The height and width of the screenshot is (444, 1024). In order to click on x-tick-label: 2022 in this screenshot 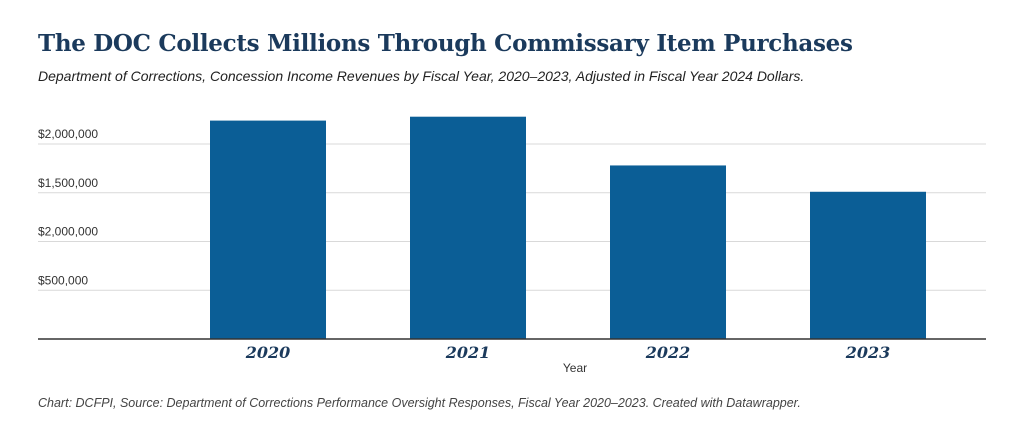, I will do `click(668, 352)`.